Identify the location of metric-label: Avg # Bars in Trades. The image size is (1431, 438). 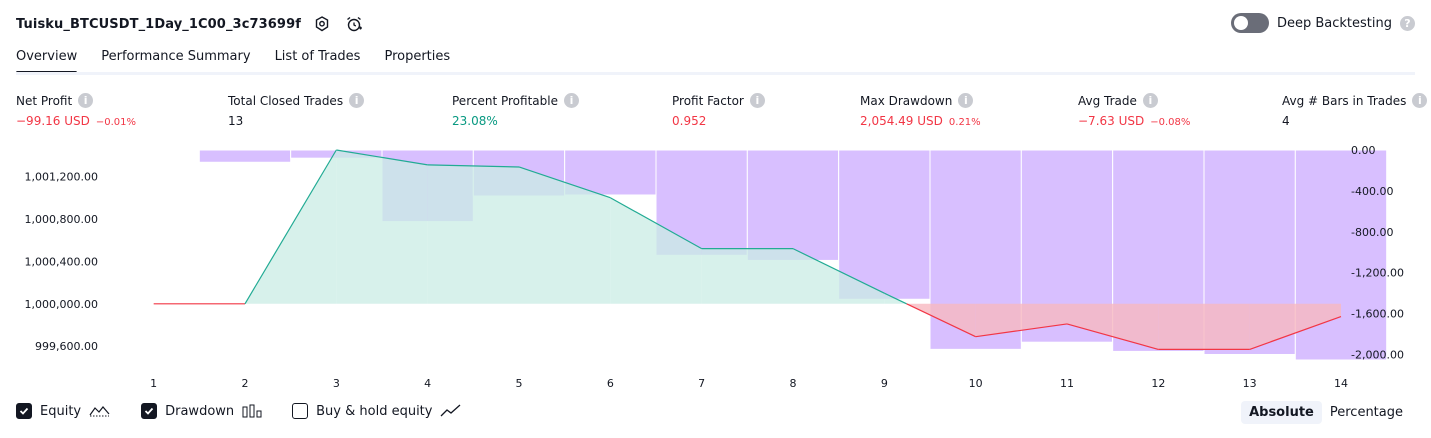
(1344, 100).